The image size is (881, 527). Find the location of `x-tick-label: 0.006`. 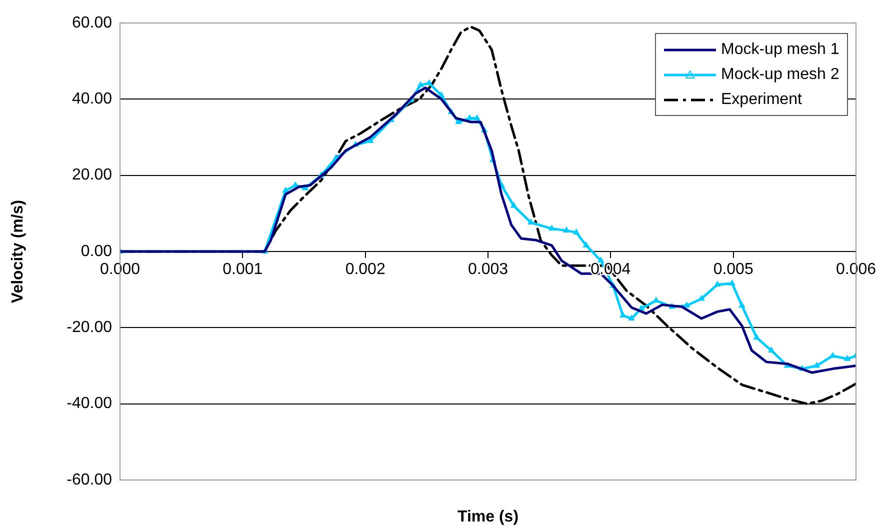

x-tick-label: 0.006 is located at coordinates (856, 269).